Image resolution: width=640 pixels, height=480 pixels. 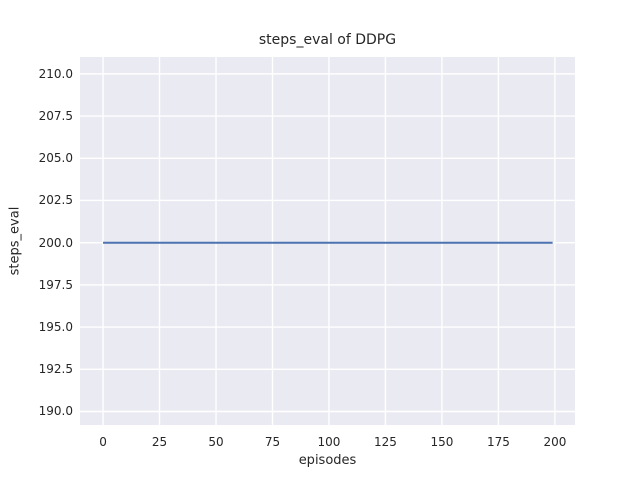 What do you see at coordinates (55, 200) in the screenshot?
I see `y-tick-label: 202.5` at bounding box center [55, 200].